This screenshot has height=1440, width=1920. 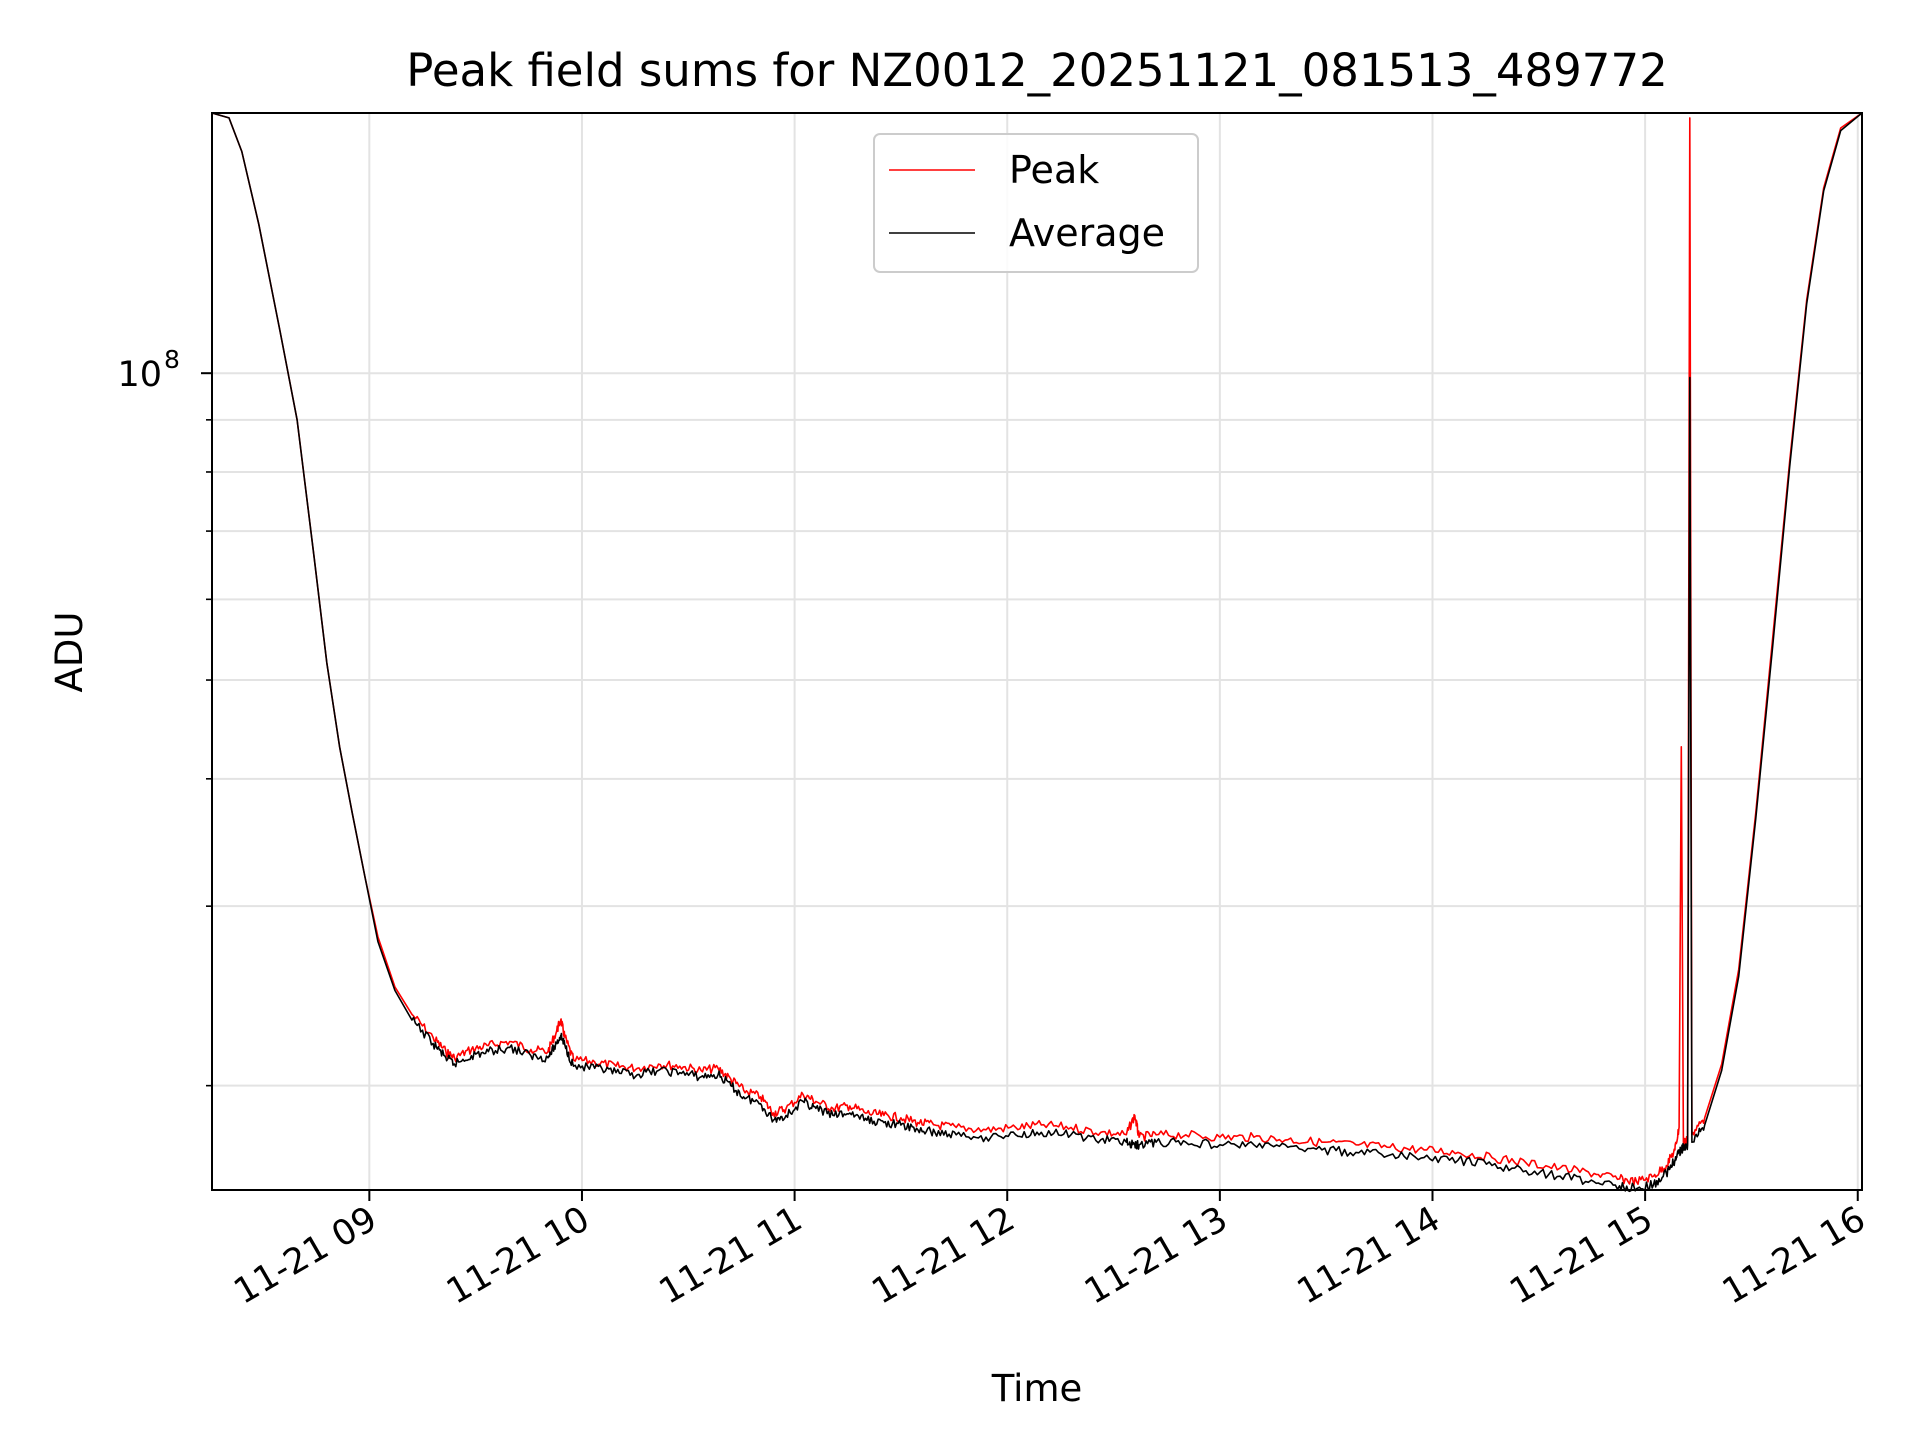 I want to click on y-axis-label: ADU, so click(x=69, y=652).